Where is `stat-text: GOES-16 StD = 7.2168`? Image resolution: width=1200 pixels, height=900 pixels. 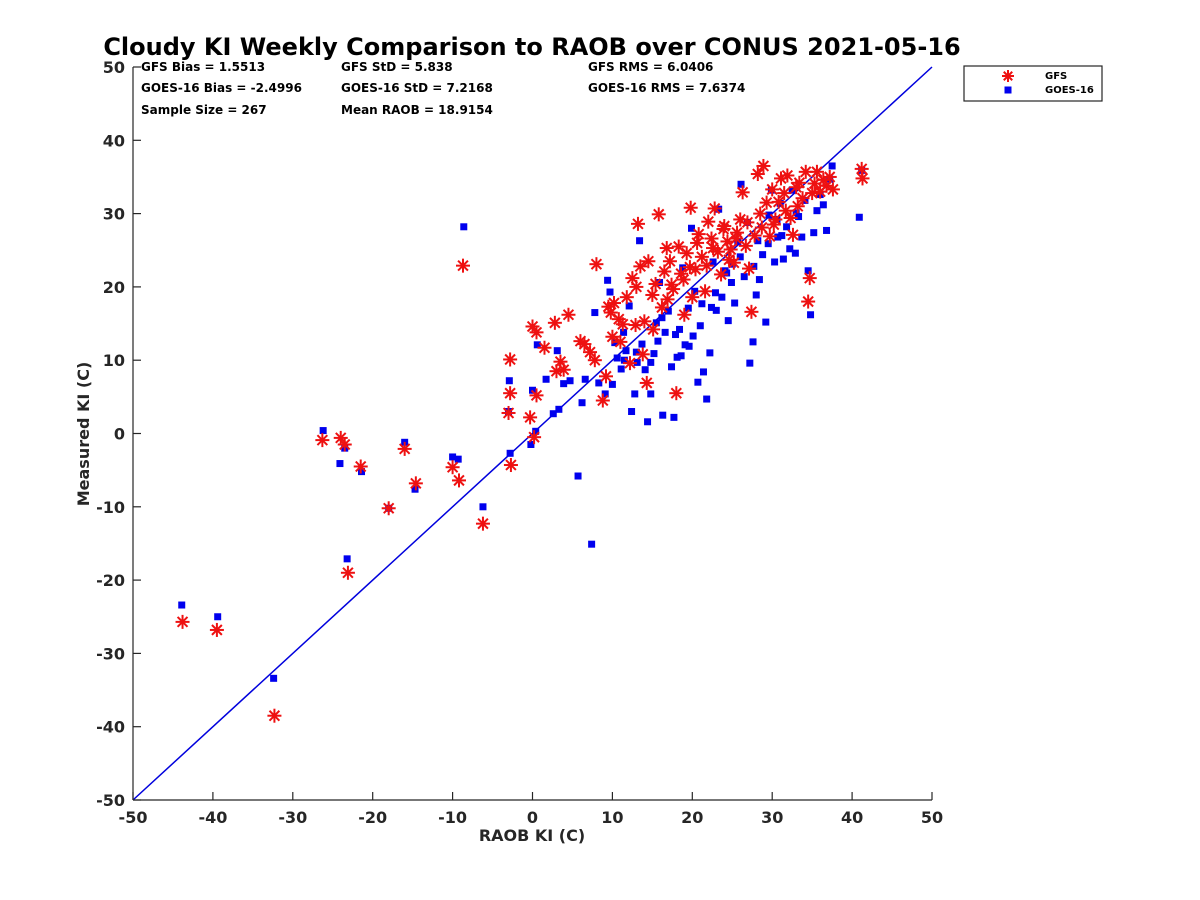 stat-text: GOES-16 StD = 7.2168 is located at coordinates (417, 88).